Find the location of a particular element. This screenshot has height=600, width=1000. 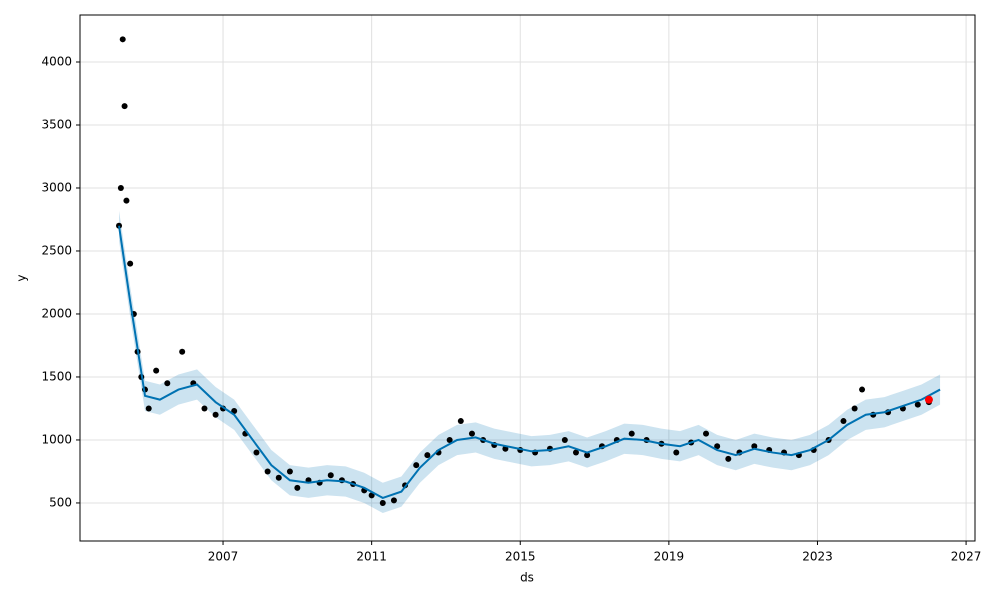

y-tick-label: 500 is located at coordinates (60, 502).